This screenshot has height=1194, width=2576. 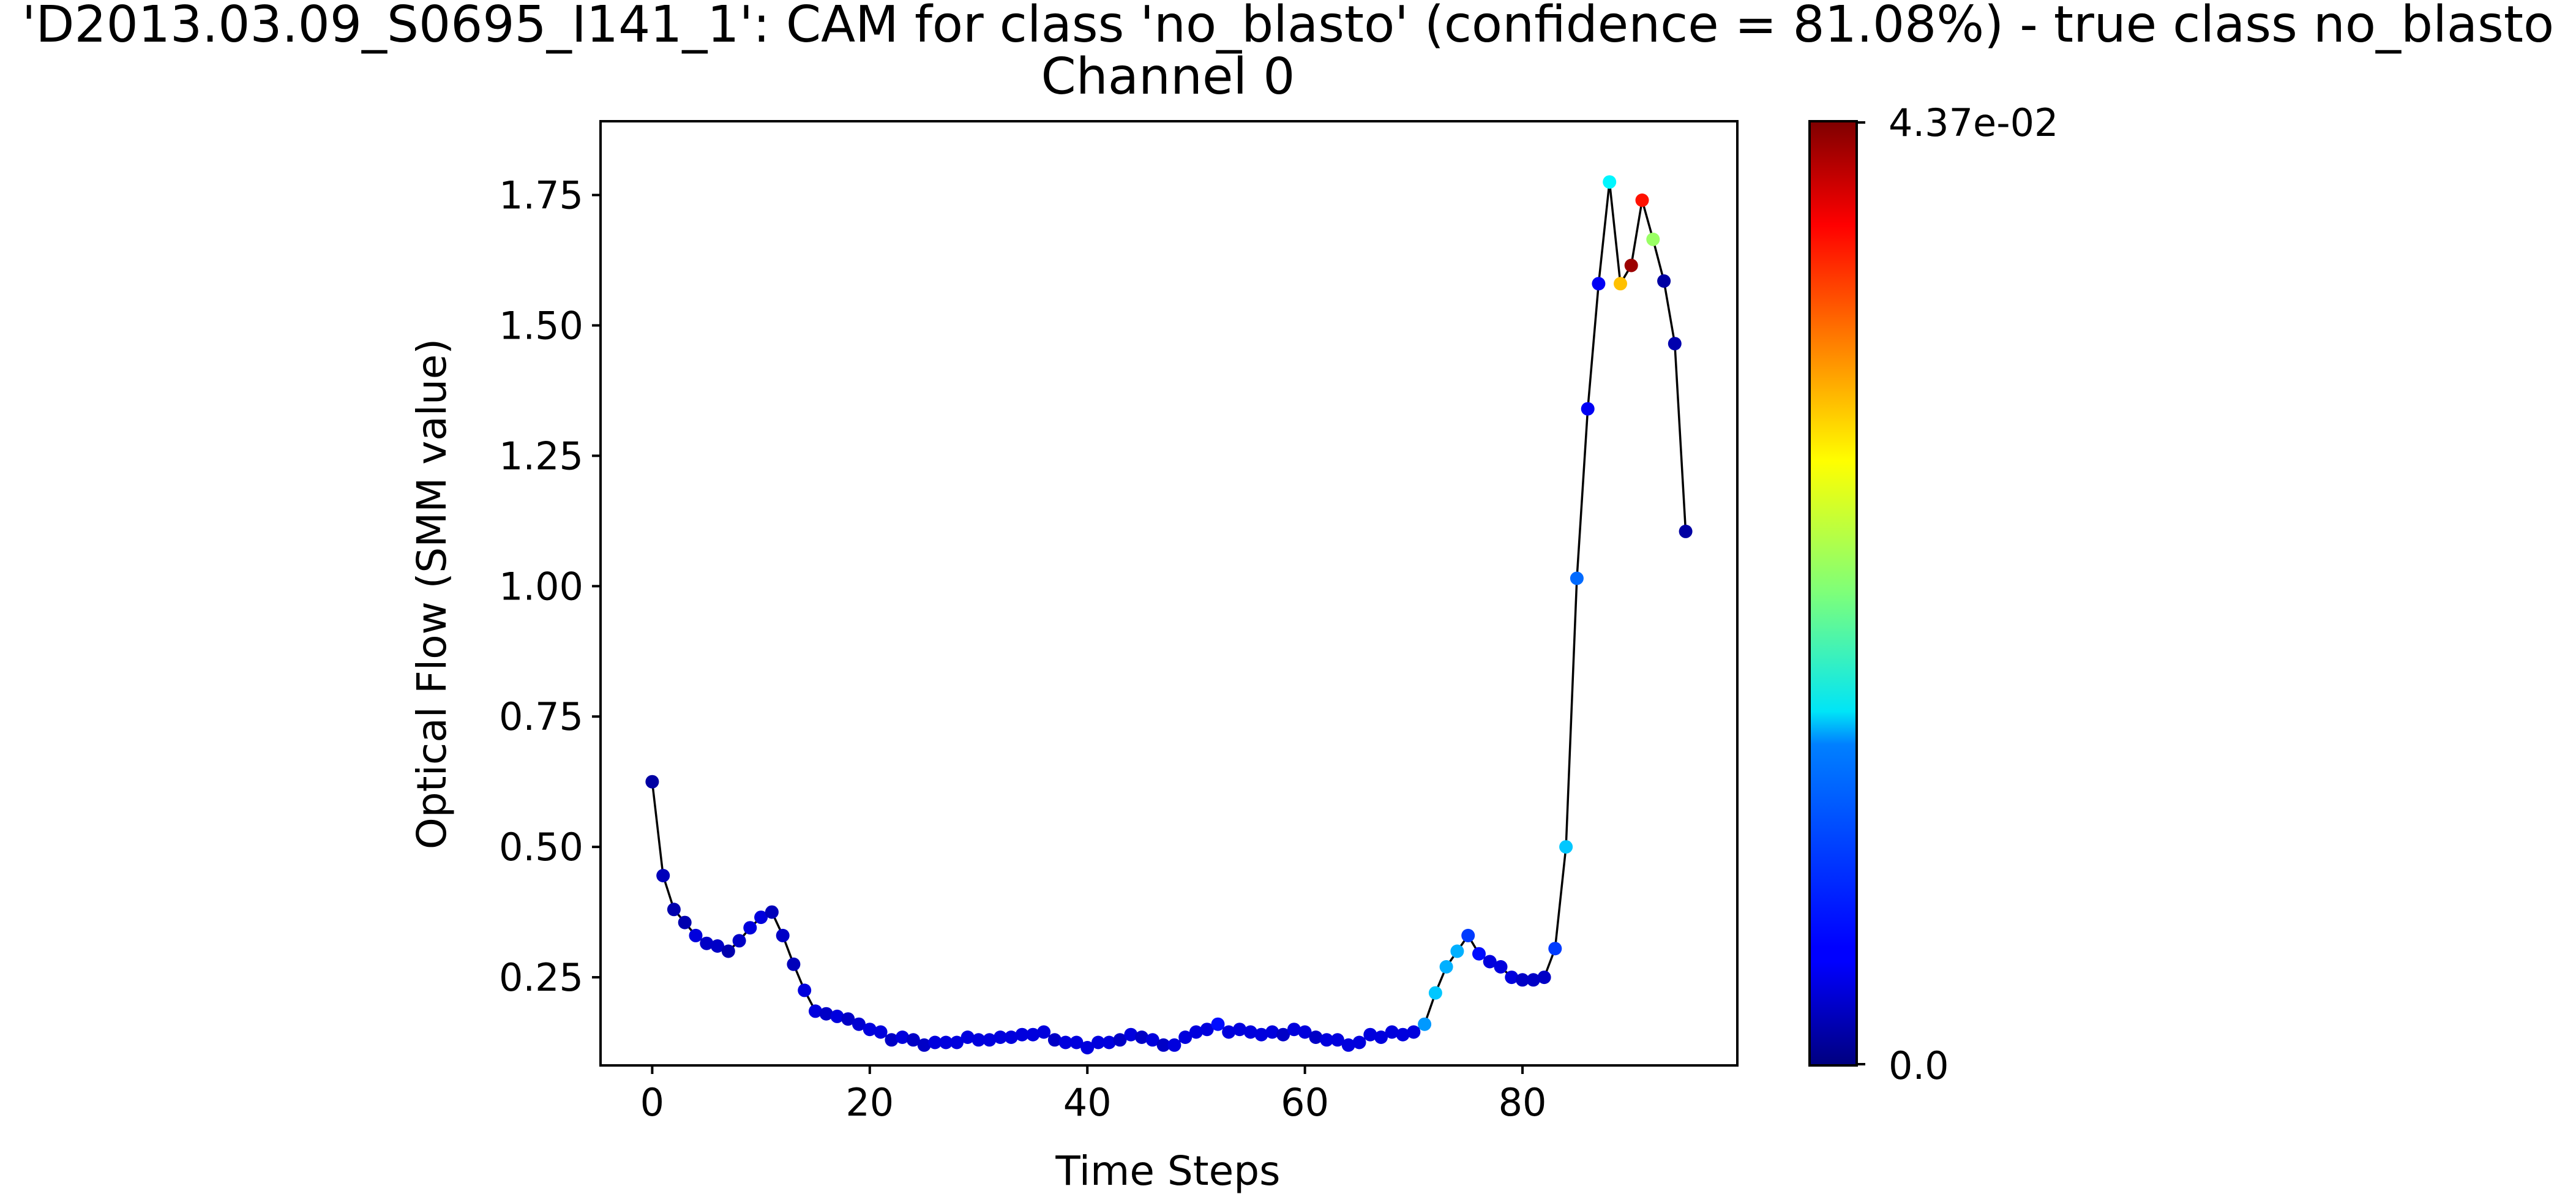 I want to click on y-tick-label: 1.00, so click(x=541, y=587).